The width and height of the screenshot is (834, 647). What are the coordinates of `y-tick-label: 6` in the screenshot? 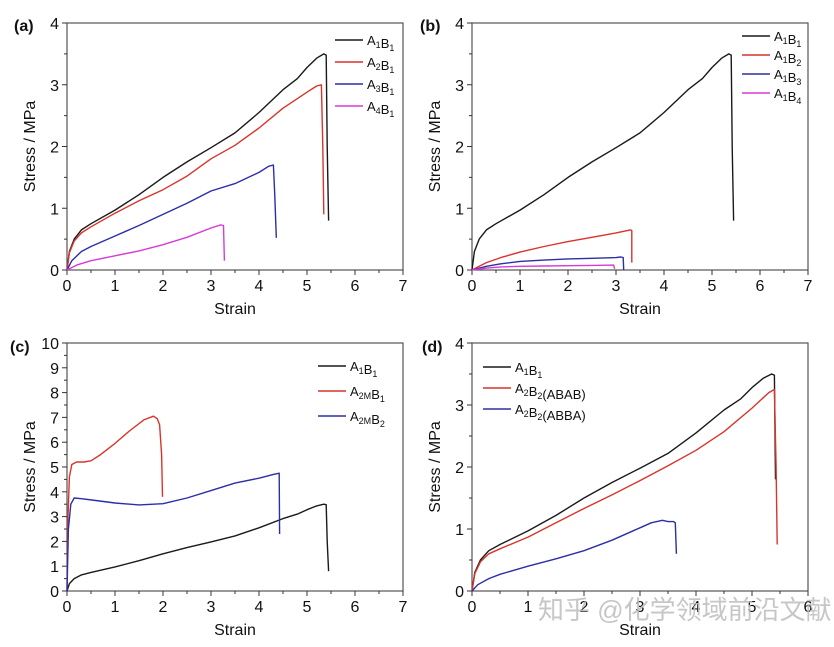 It's located at (54, 443).